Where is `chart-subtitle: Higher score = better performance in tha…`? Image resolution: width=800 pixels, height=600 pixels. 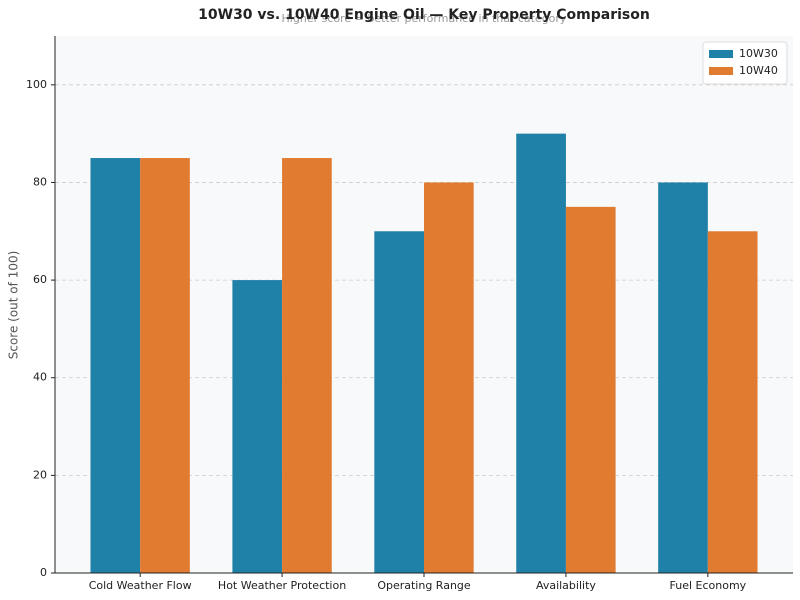
chart-subtitle: Higher score = better performance in tha… is located at coordinates (424, 18).